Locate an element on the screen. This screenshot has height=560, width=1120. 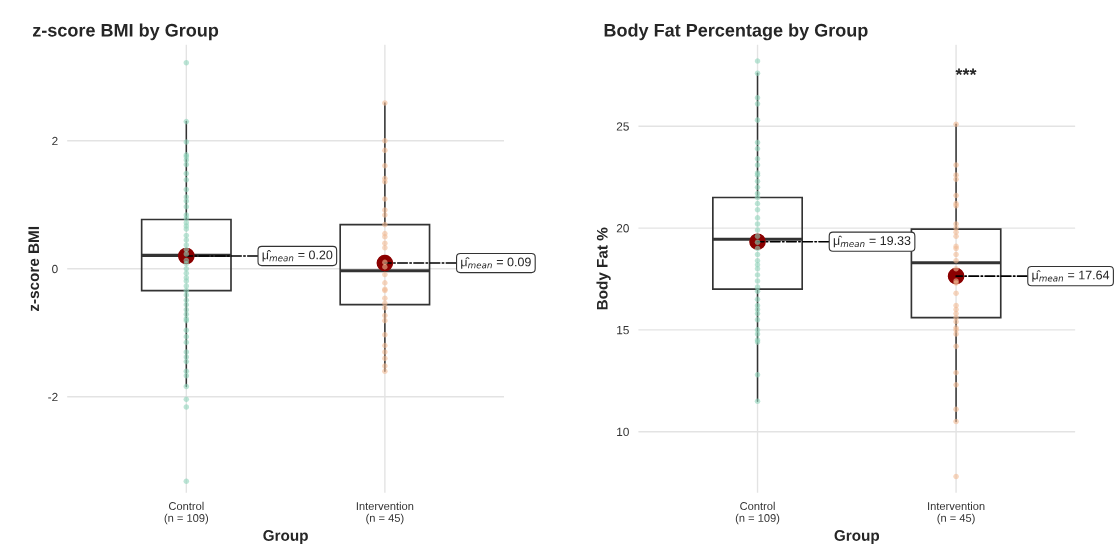
y-tick-label: 15 is located at coordinates (623, 330).